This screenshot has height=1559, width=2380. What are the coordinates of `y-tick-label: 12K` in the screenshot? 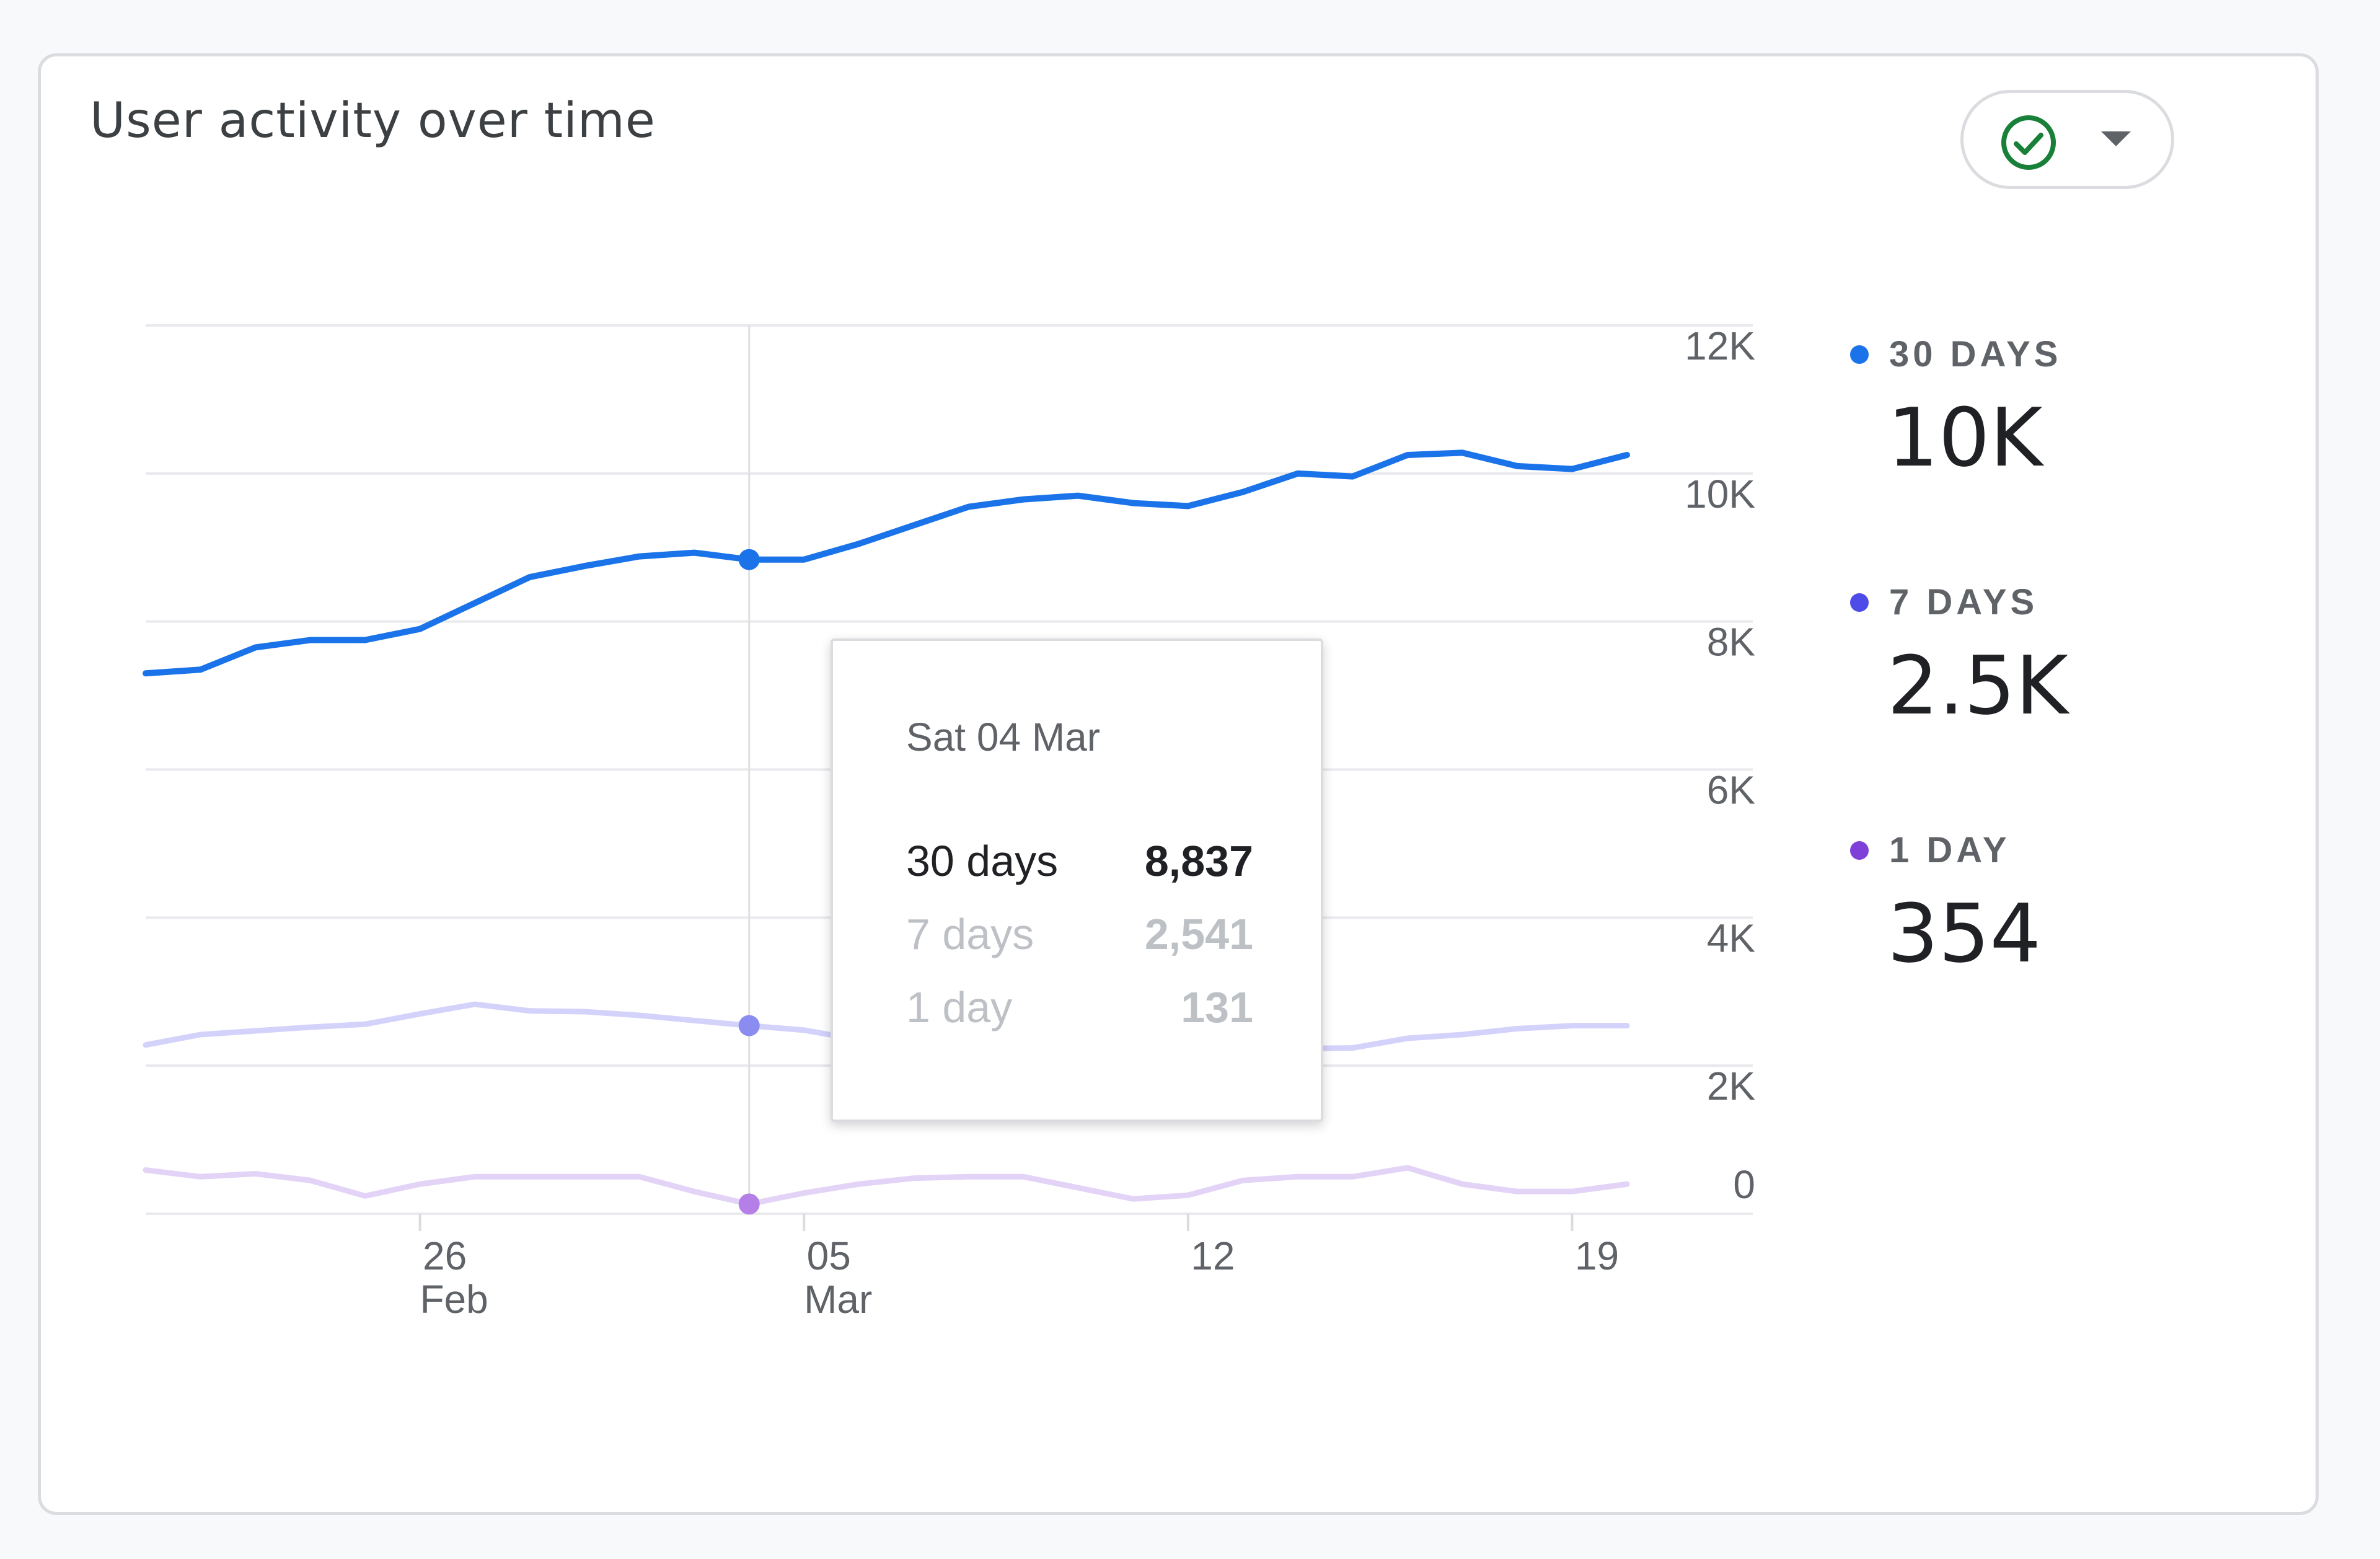 It's located at (1720, 346).